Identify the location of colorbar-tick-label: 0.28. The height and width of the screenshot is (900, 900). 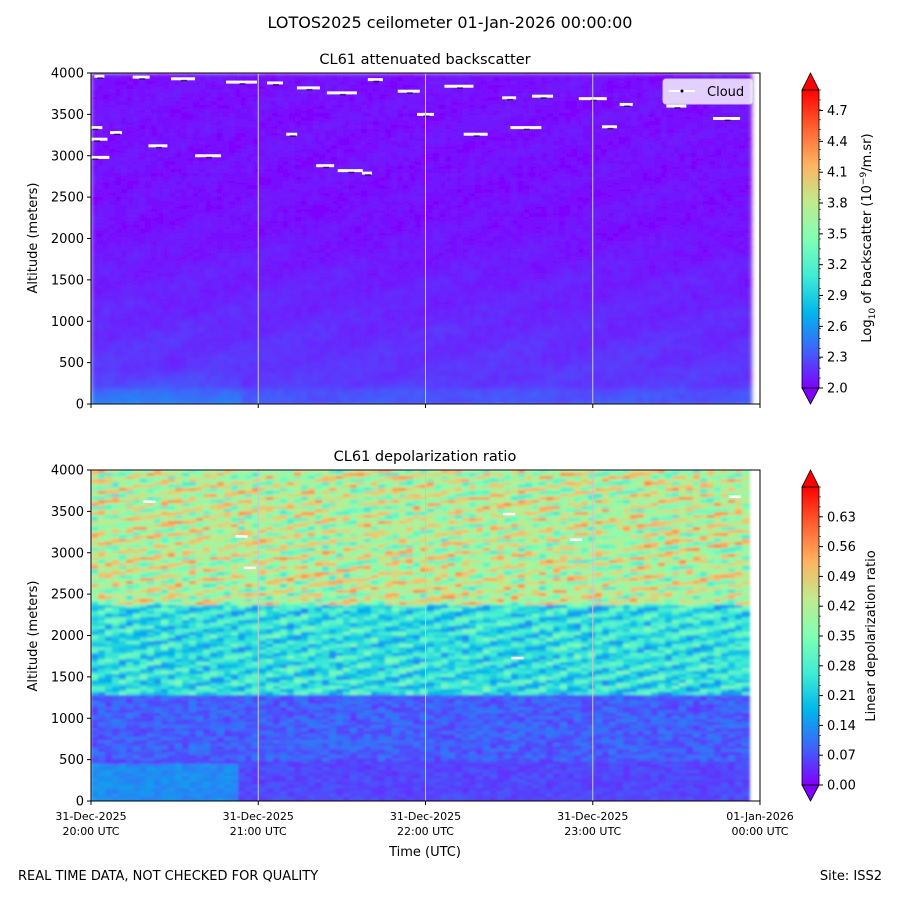
(841, 666).